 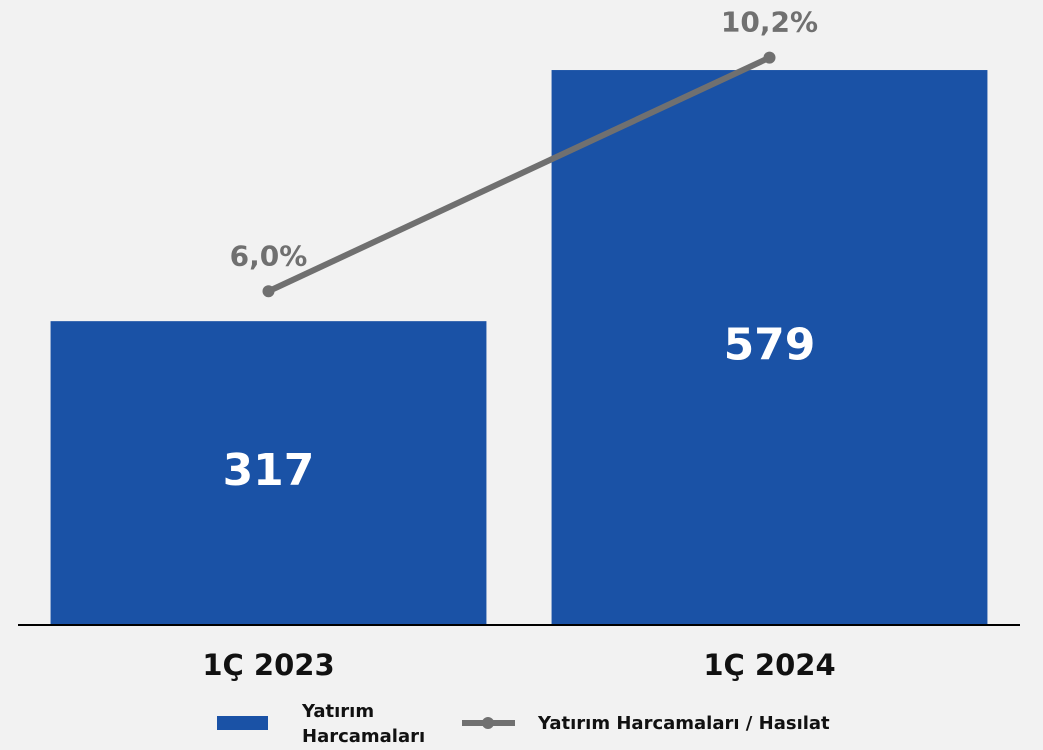 What do you see at coordinates (269, 470) in the screenshot?
I see `bar-value-label: 317` at bounding box center [269, 470].